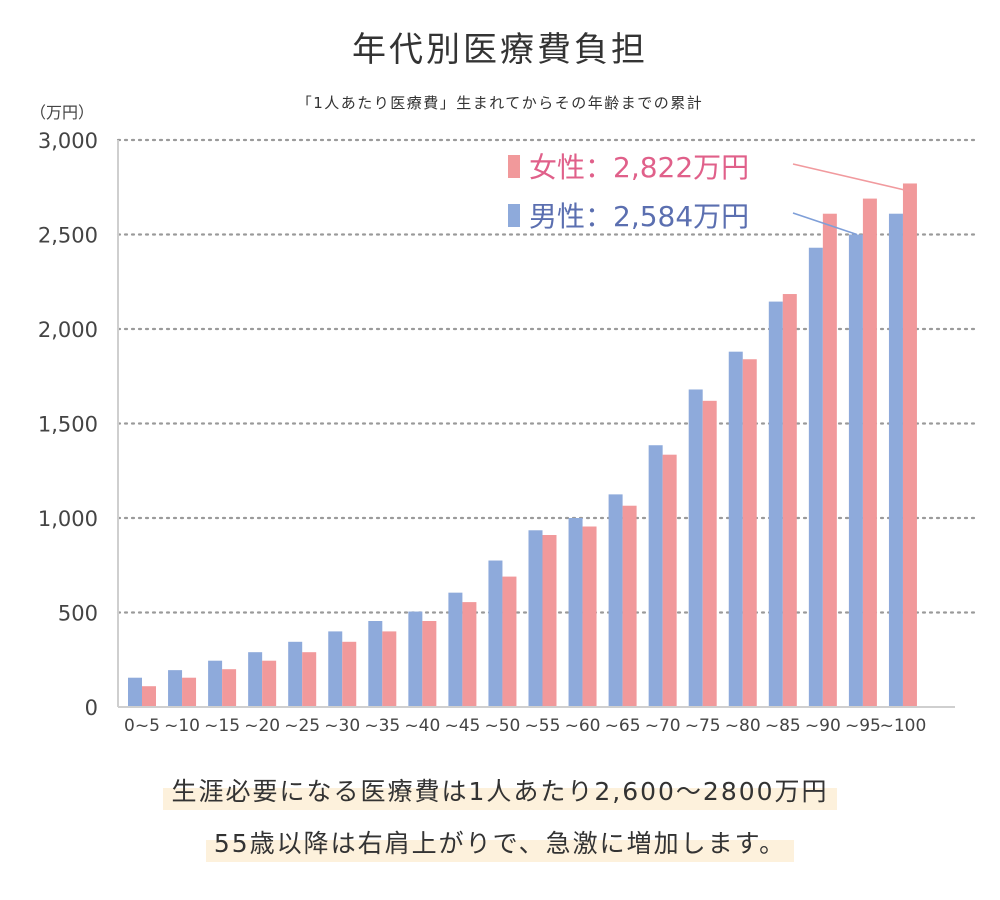 This screenshot has width=1000, height=900. Describe the element at coordinates (639, 216) in the screenshot. I see `legend-label-male: 男性：2,584万円` at that location.